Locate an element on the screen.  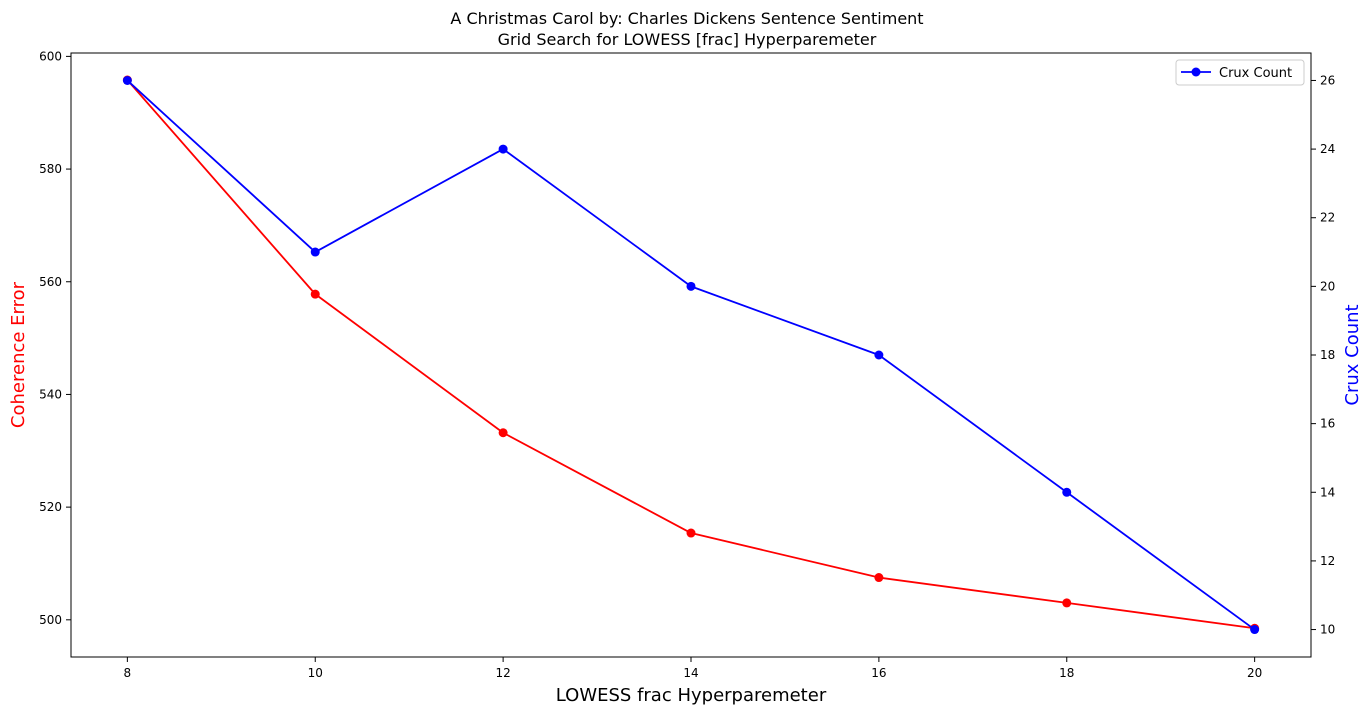
y-left-tick-label: 600 is located at coordinates (50, 56).